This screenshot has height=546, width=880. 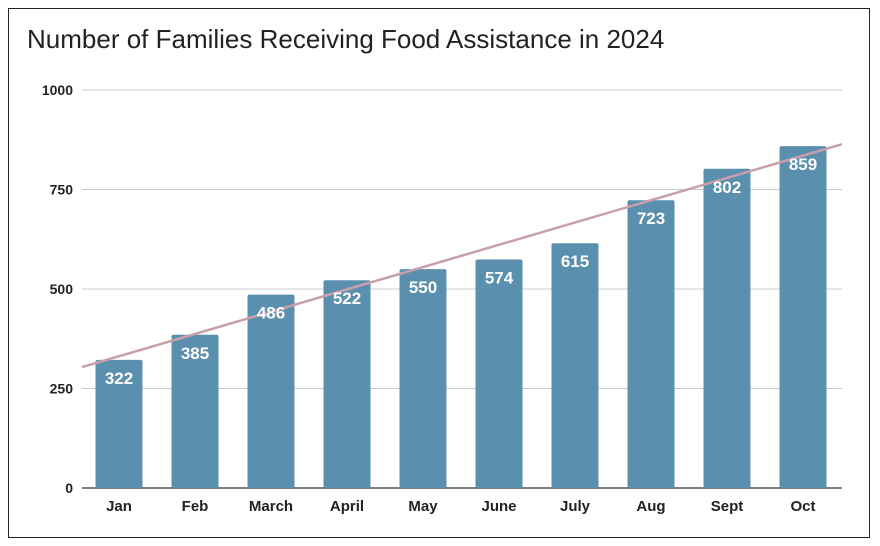 I want to click on bar-value-label: 385, so click(x=195, y=353).